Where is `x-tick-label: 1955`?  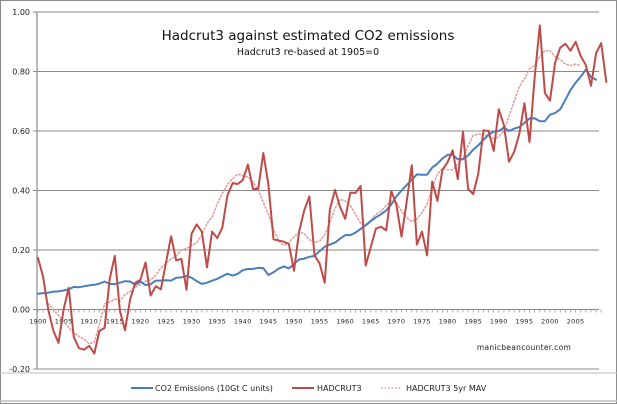
x-tick-label: 1955 is located at coordinates (320, 322).